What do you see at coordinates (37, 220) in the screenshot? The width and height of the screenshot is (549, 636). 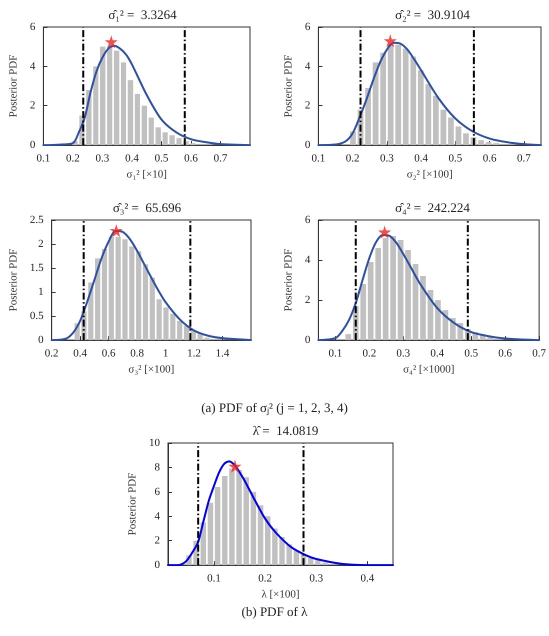 I see `y-tick-label: 2.5` at bounding box center [37, 220].